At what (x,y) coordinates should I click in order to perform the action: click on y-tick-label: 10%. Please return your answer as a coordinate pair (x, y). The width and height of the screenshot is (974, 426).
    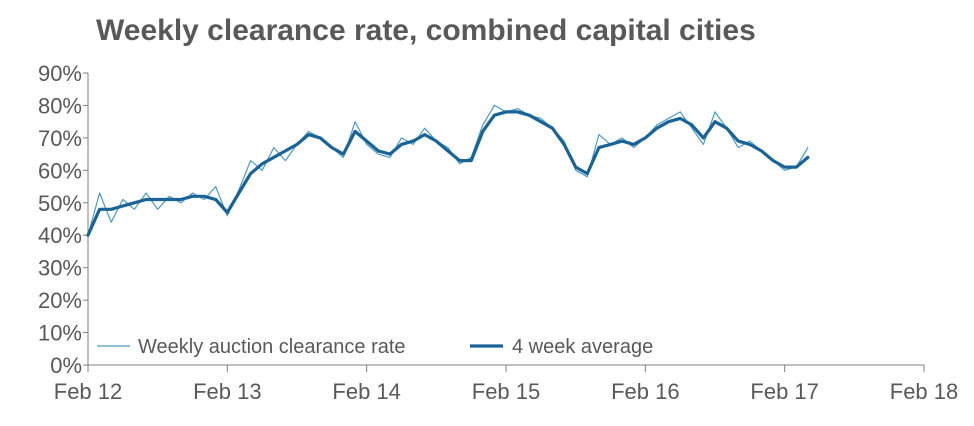
    Looking at the image, I should click on (60, 333).